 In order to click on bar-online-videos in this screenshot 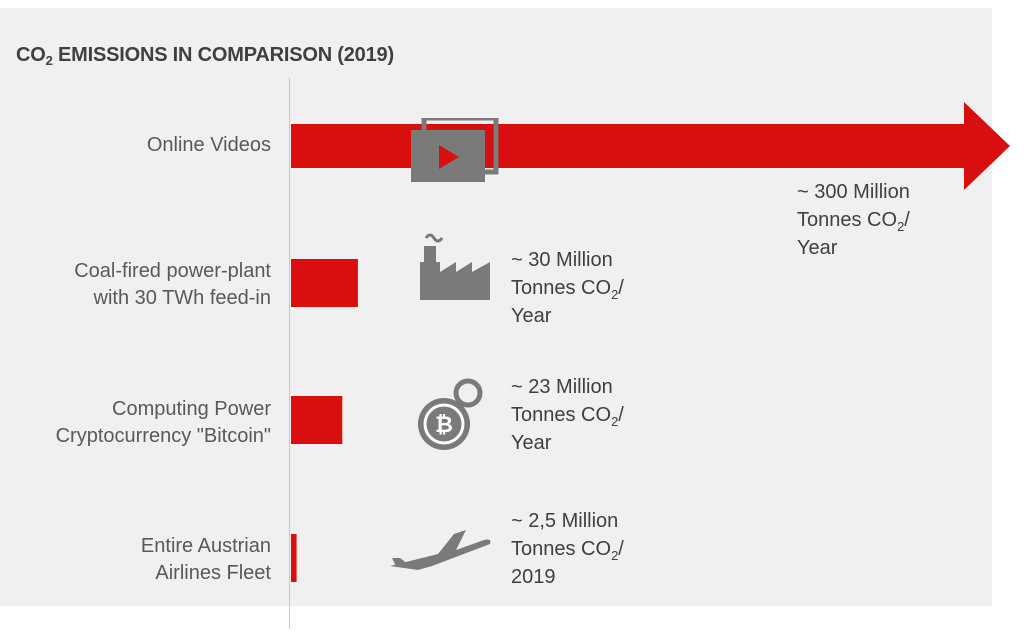, I will do `click(650, 146)`.